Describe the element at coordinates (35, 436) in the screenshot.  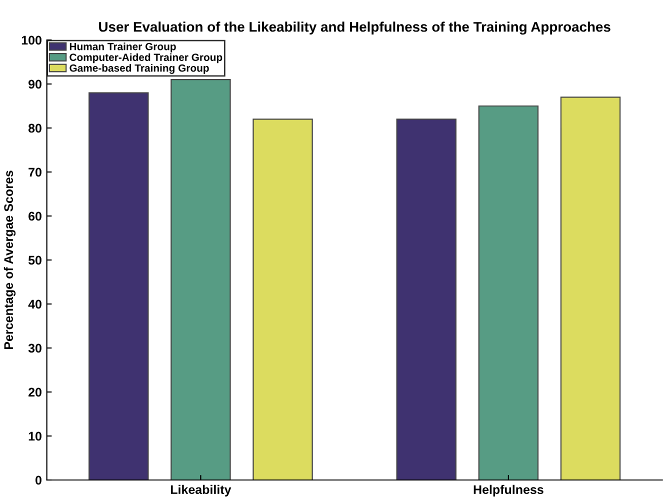
I see `y-tick-label: 10` at that location.